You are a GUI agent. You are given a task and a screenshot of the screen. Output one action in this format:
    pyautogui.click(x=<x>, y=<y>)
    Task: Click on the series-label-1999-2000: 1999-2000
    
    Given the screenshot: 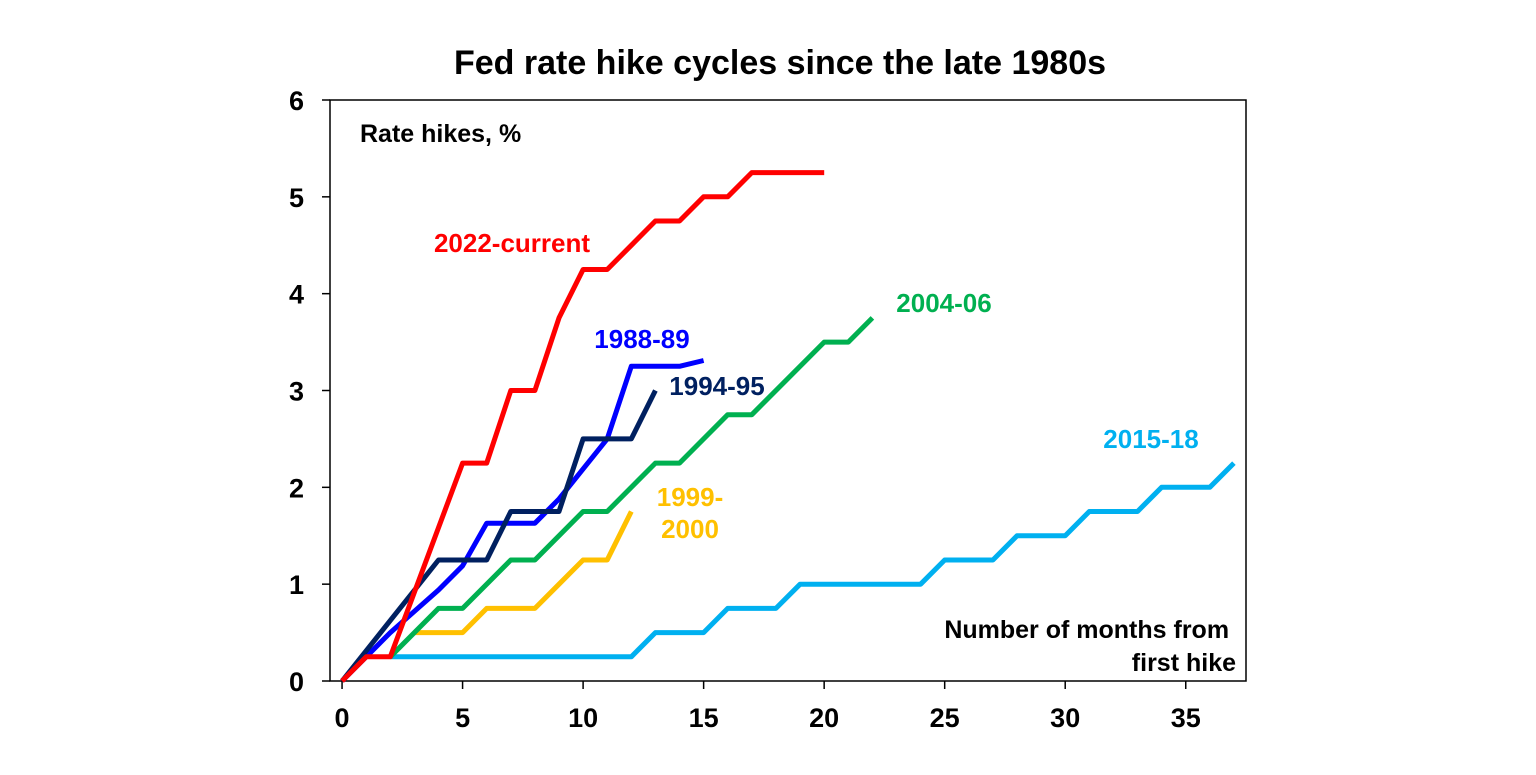 What is the action you would take?
    pyautogui.click(x=690, y=513)
    